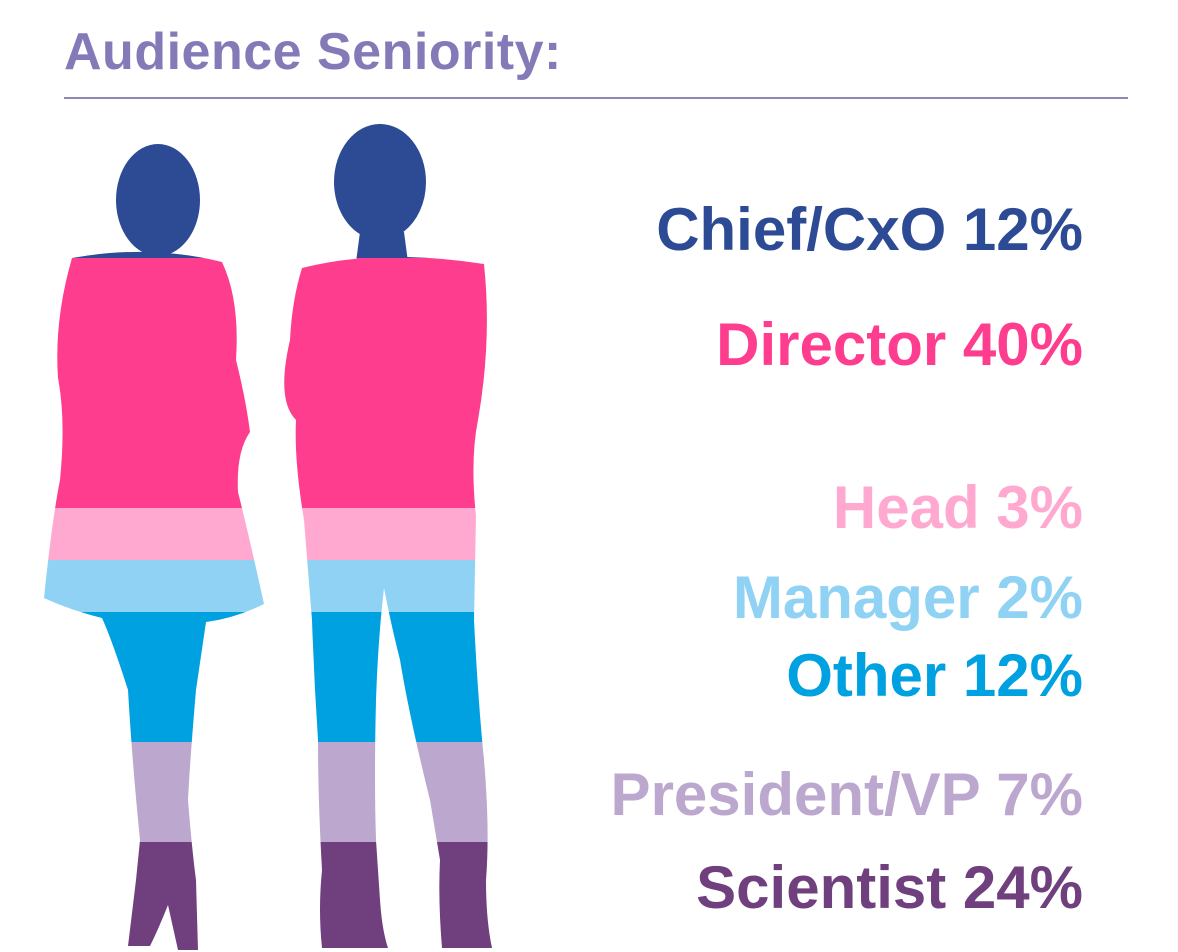  What do you see at coordinates (899, 344) in the screenshot?
I see `label-director: Director 40%` at bounding box center [899, 344].